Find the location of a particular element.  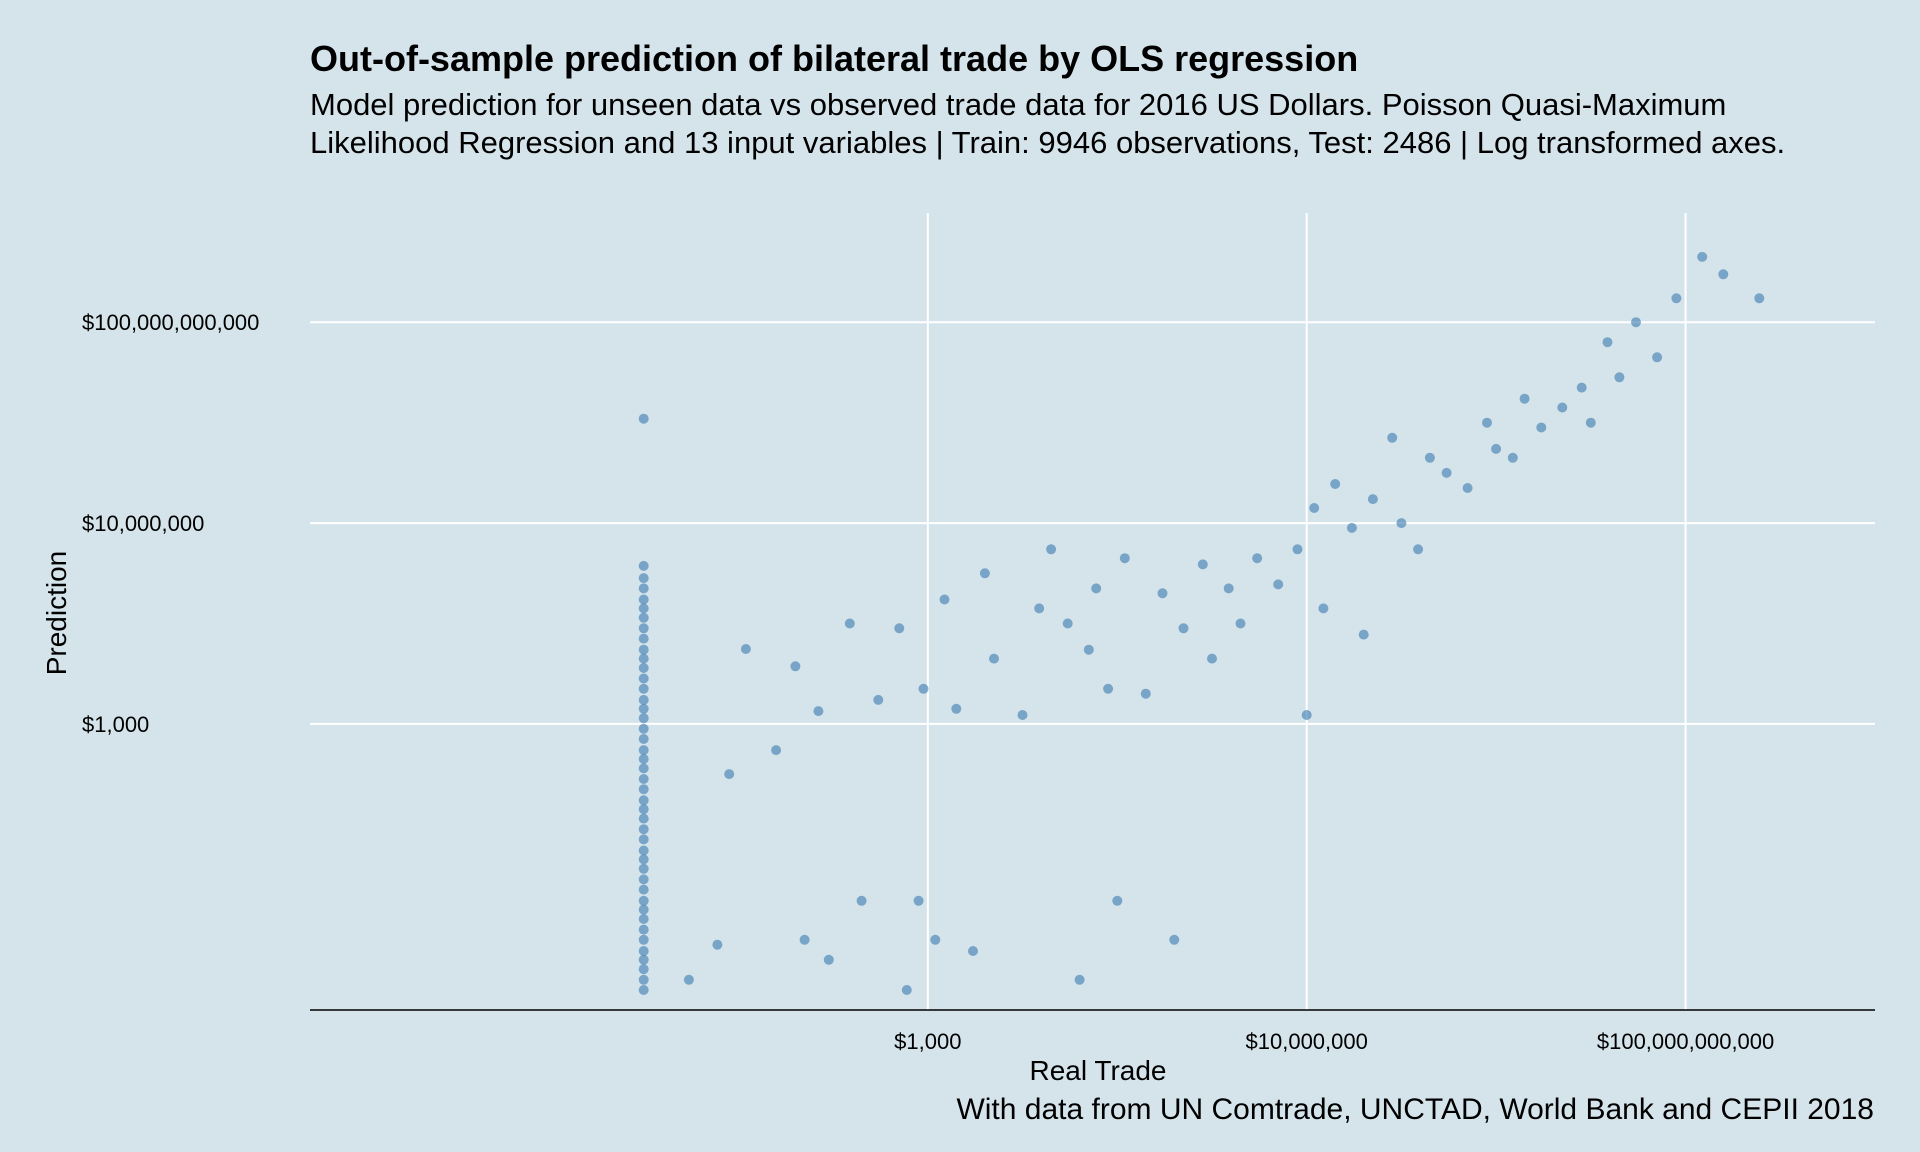

y-axis-ticks: $1,000 $10,000,000 $100,000,000,000 is located at coordinates (170, 523).